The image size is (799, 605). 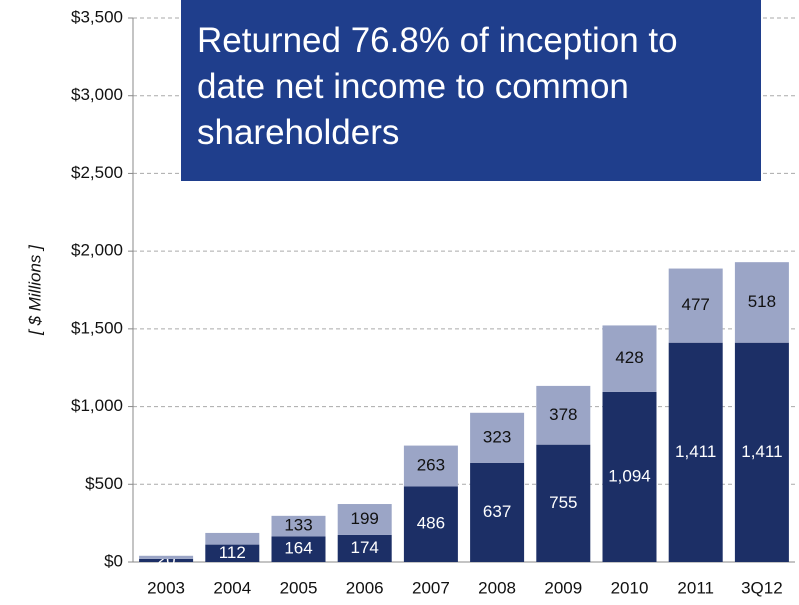 I want to click on value-label: 1,094, so click(x=629, y=475).